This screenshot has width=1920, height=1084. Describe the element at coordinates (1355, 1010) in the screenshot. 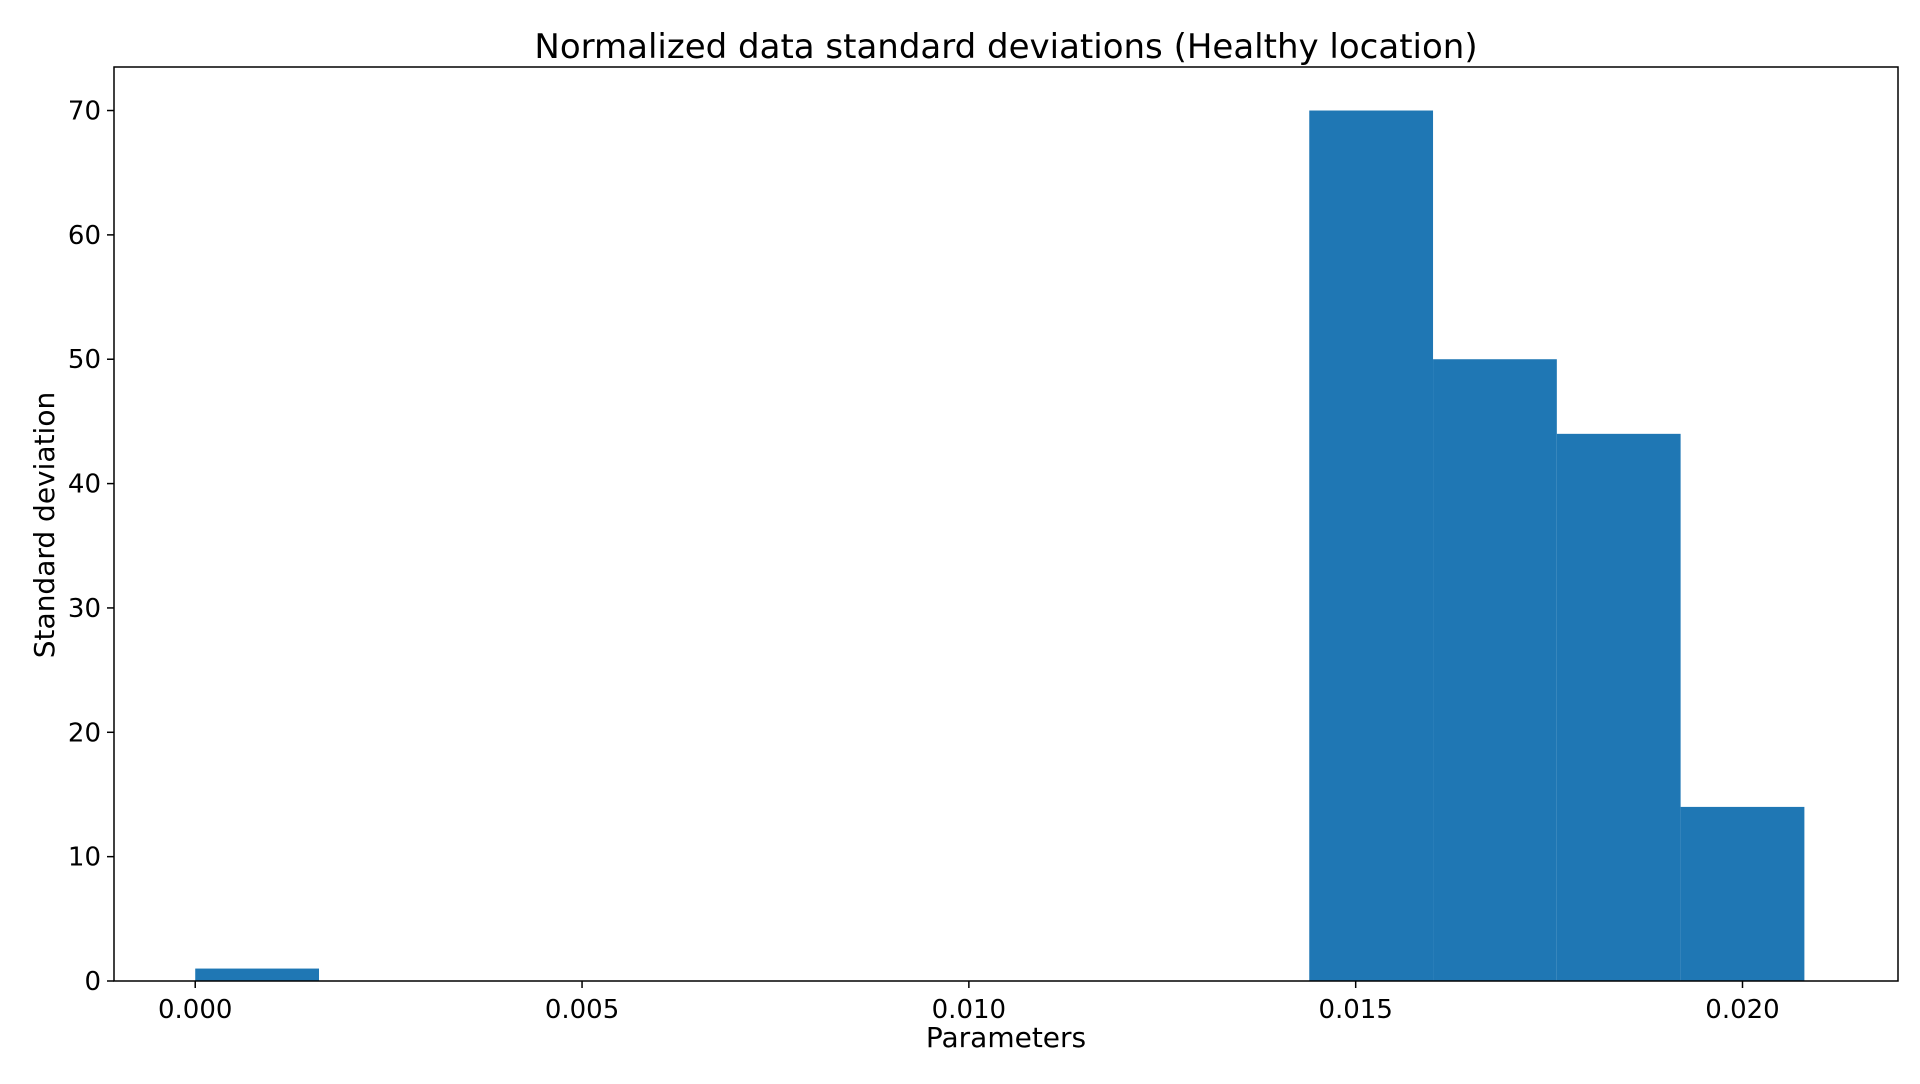

I see `x-tick-label: 0.015` at that location.